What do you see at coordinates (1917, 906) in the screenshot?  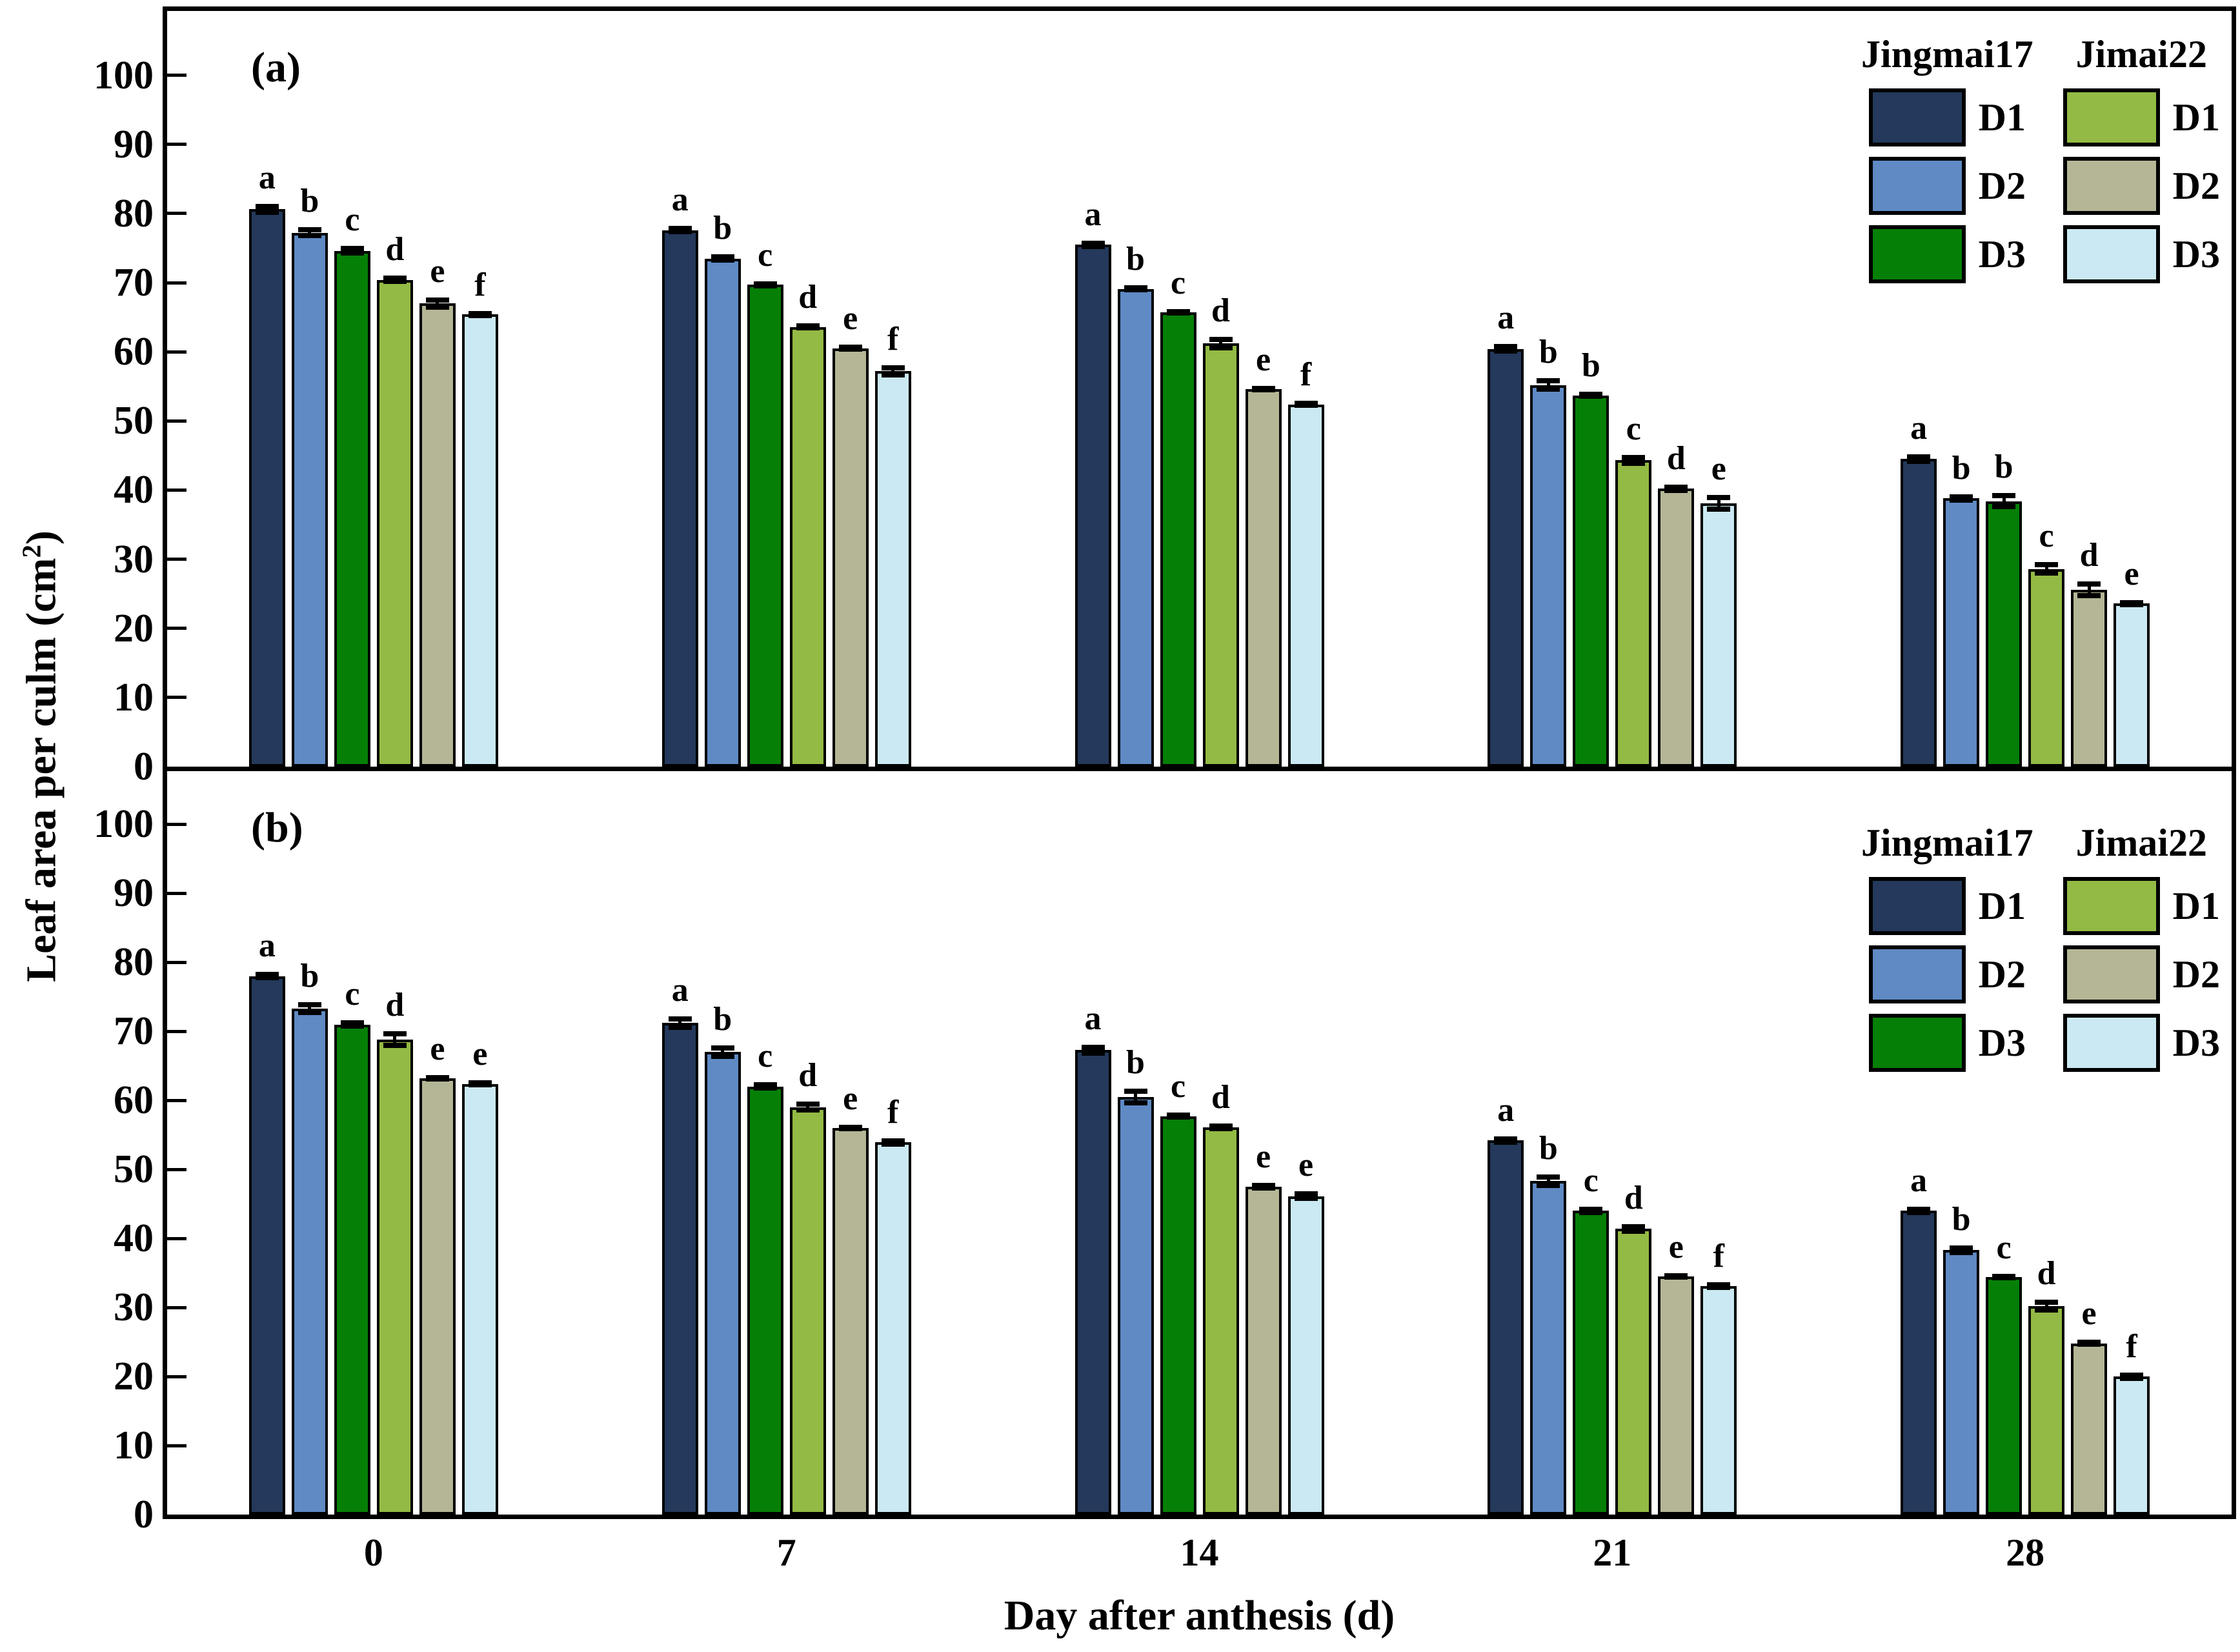 I see `legend-swatch-d1` at bounding box center [1917, 906].